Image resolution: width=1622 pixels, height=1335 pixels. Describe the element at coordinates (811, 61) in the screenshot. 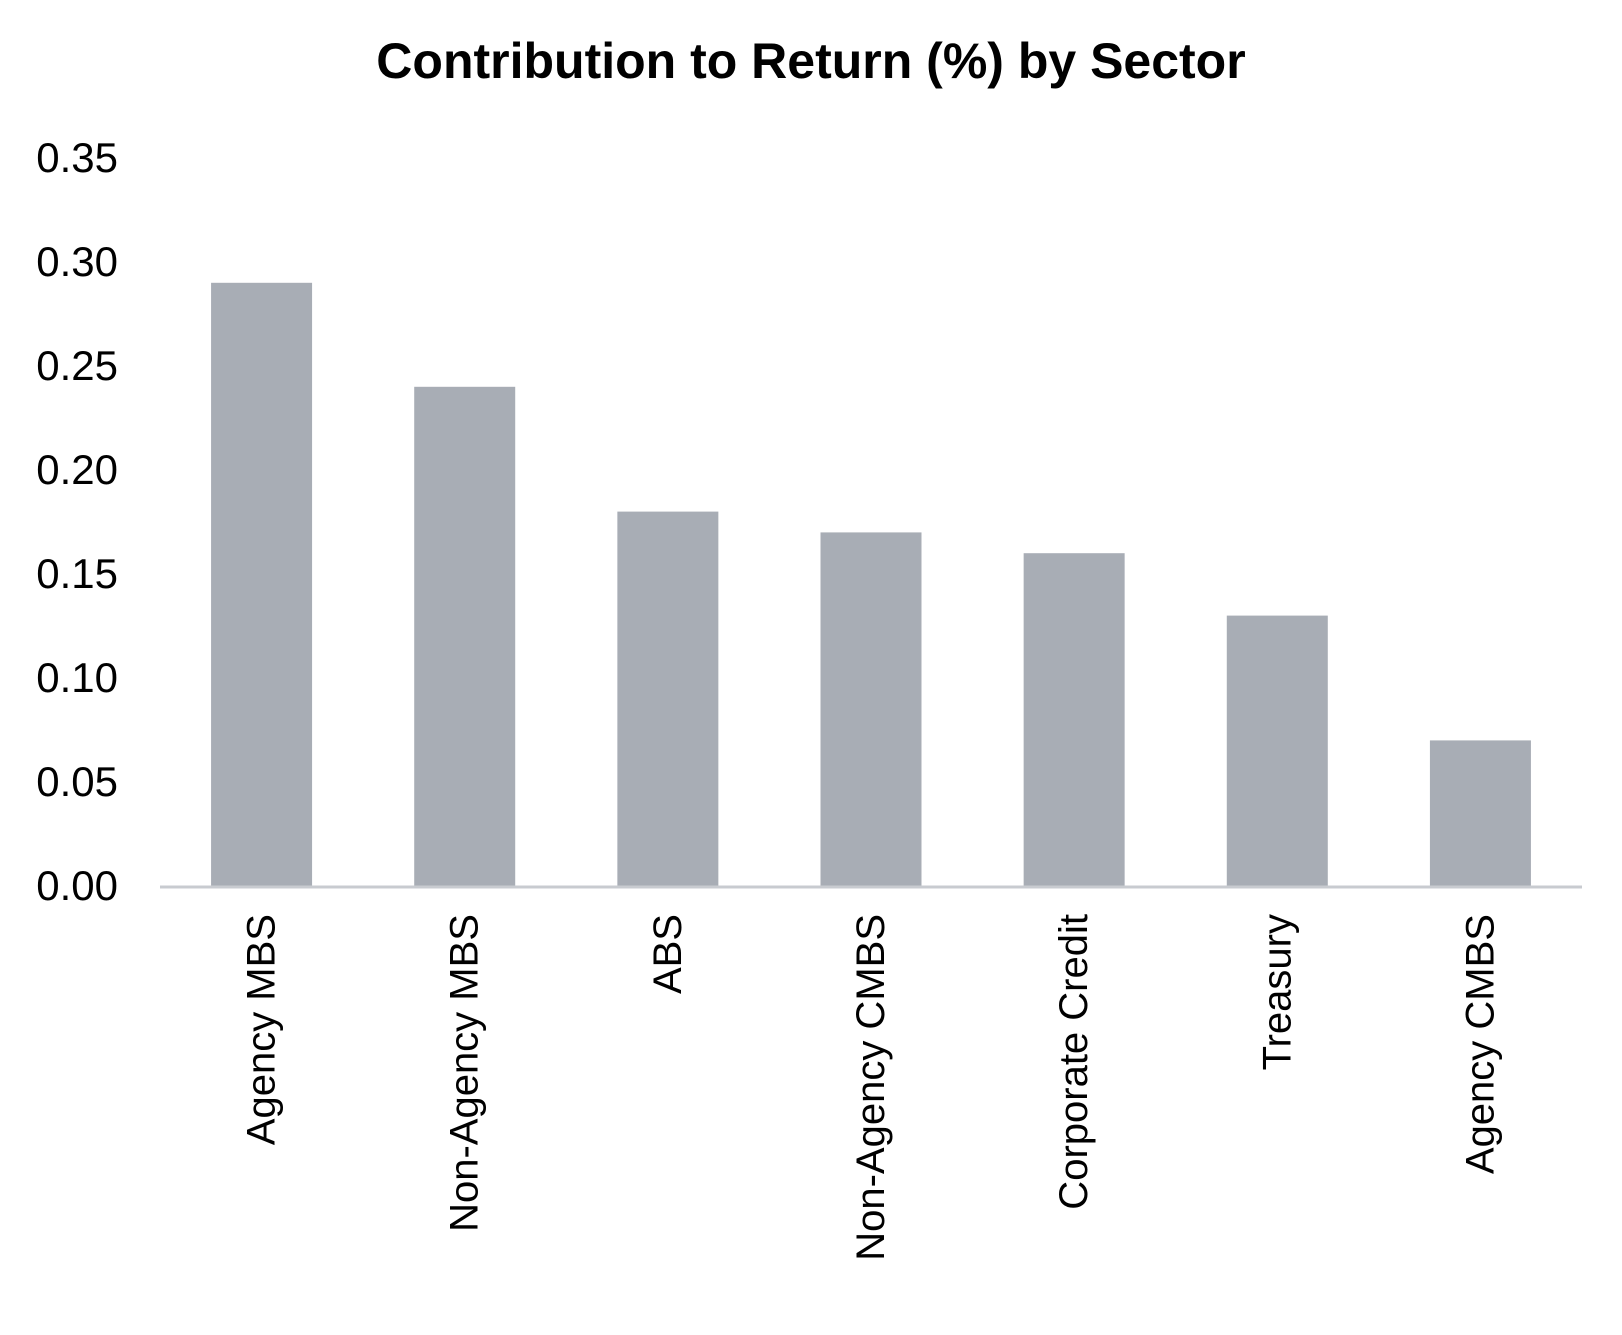

I see `chart-title: Contribution to Return (%) by Sector` at that location.